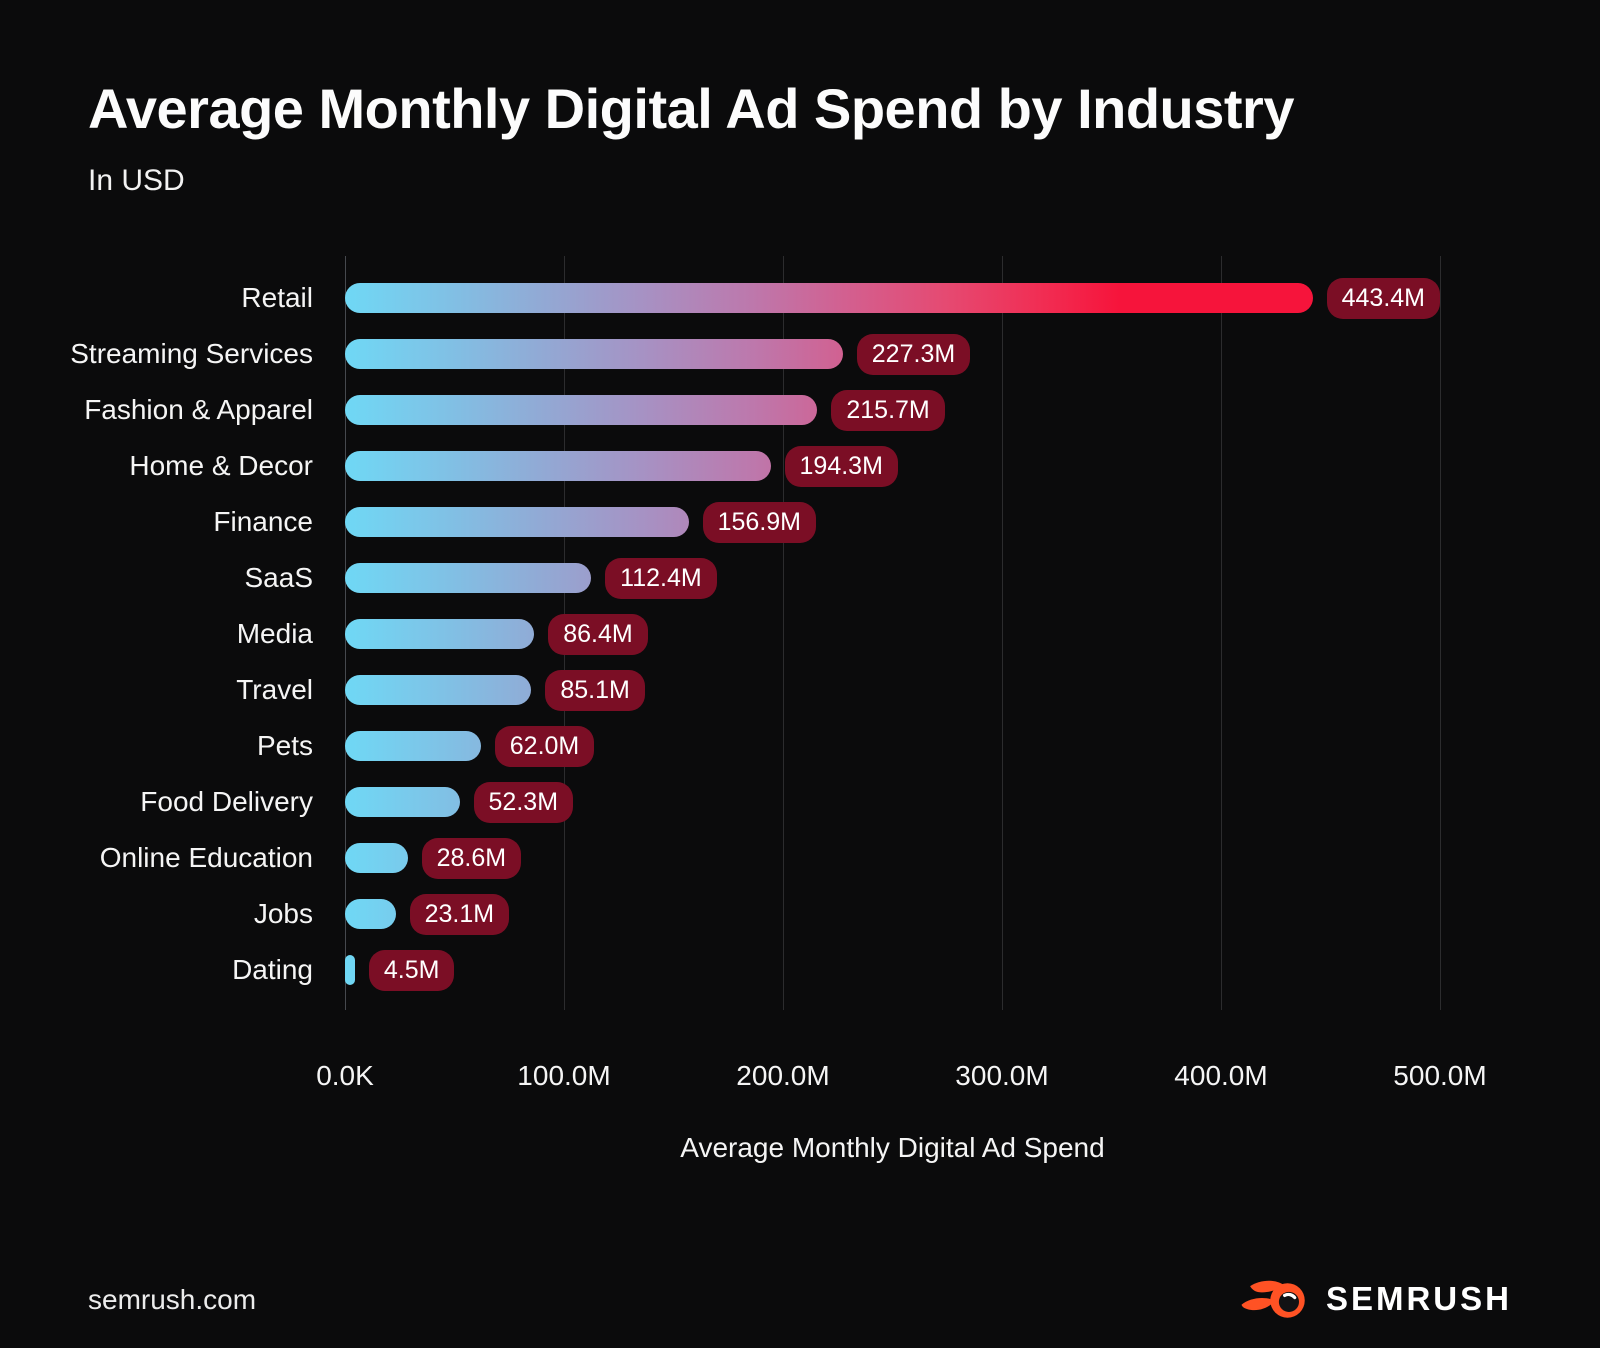 The height and width of the screenshot is (1348, 1600). What do you see at coordinates (598, 634) in the screenshot?
I see `value-pill-media: 86.4M` at bounding box center [598, 634].